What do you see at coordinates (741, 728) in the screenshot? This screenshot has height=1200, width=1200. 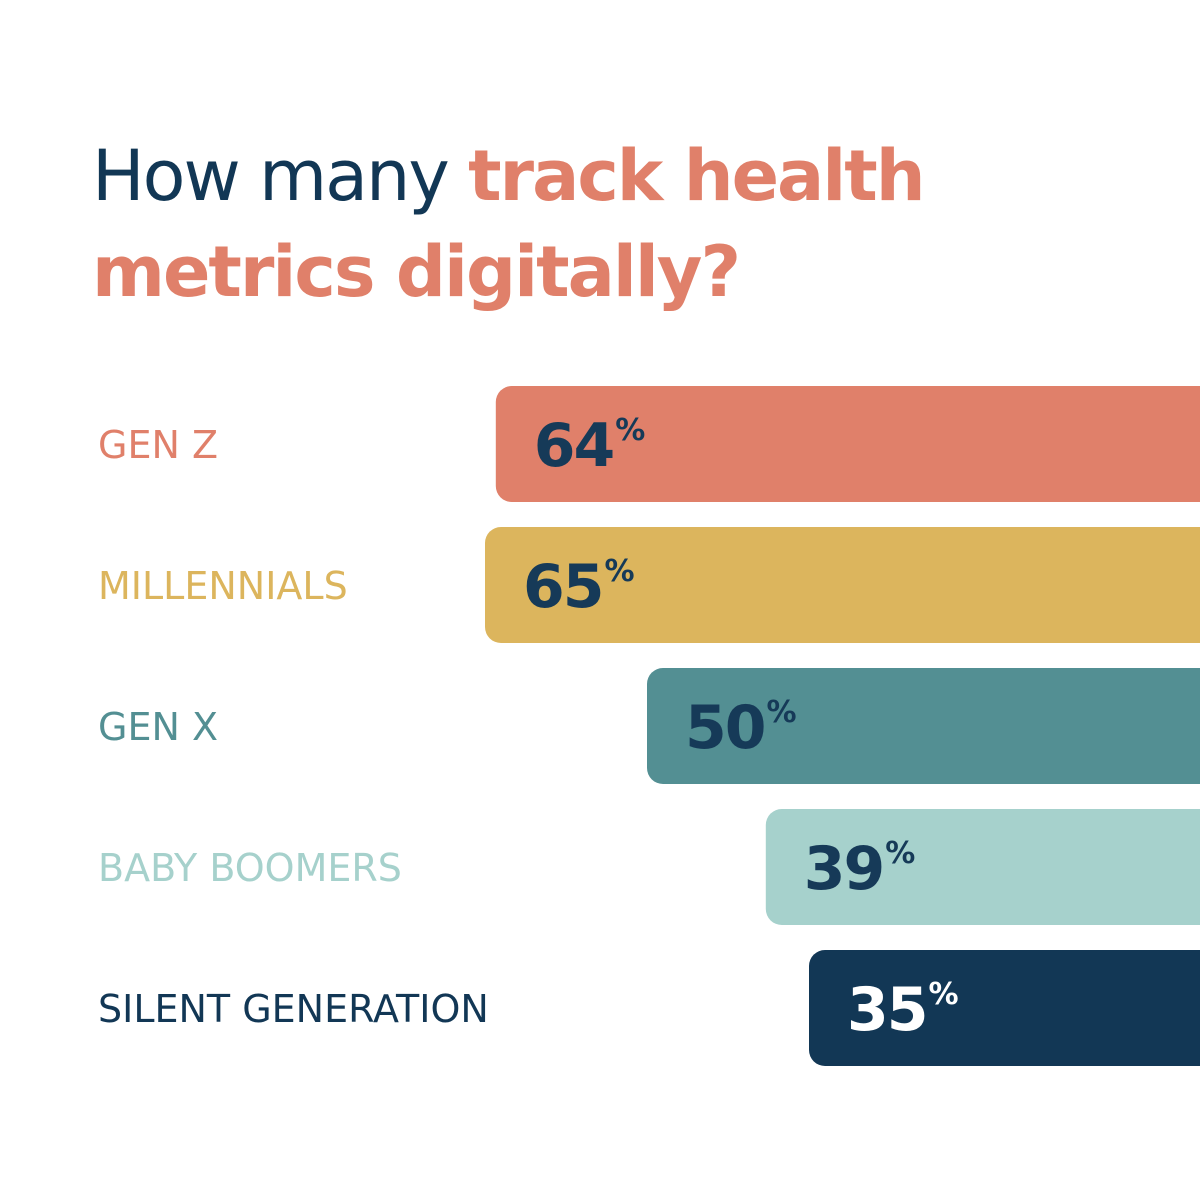 I see `value-label-gen-x: 50%` at bounding box center [741, 728].